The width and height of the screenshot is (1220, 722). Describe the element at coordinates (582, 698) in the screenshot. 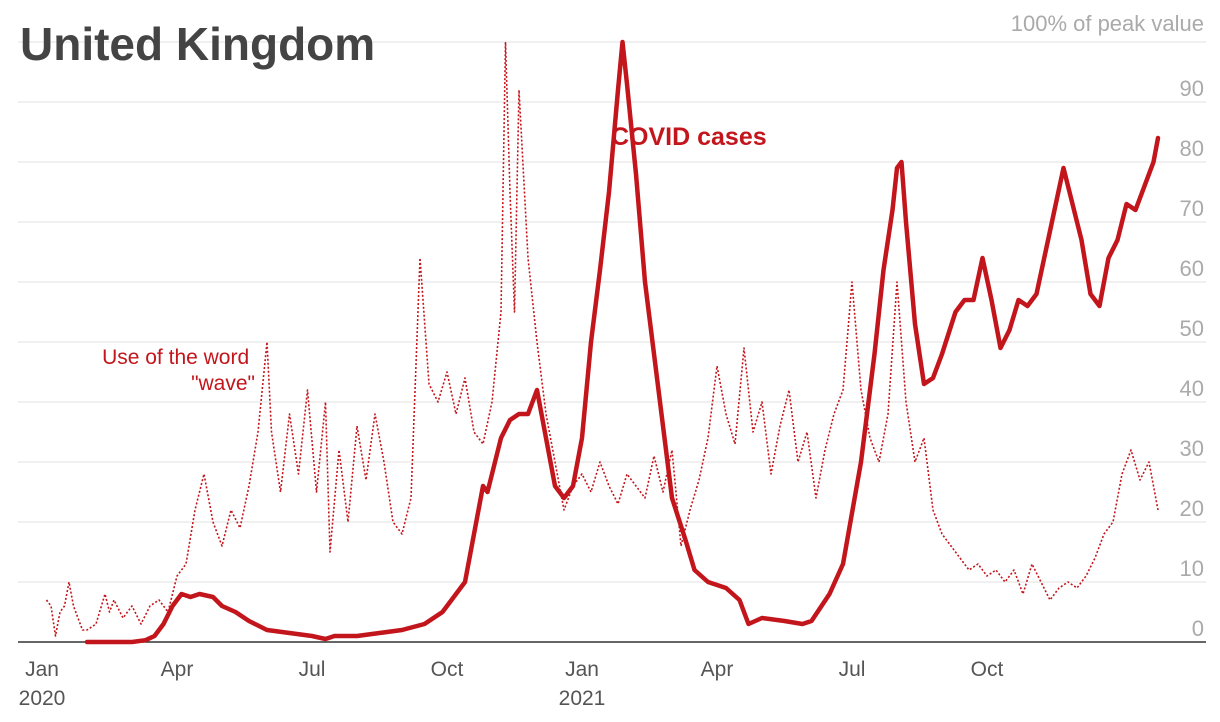

I see `x-tick-year-label: 2021` at that location.